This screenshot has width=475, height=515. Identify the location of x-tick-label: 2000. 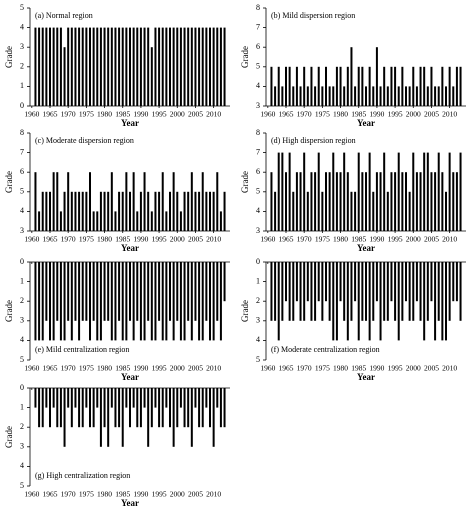
(177, 368).